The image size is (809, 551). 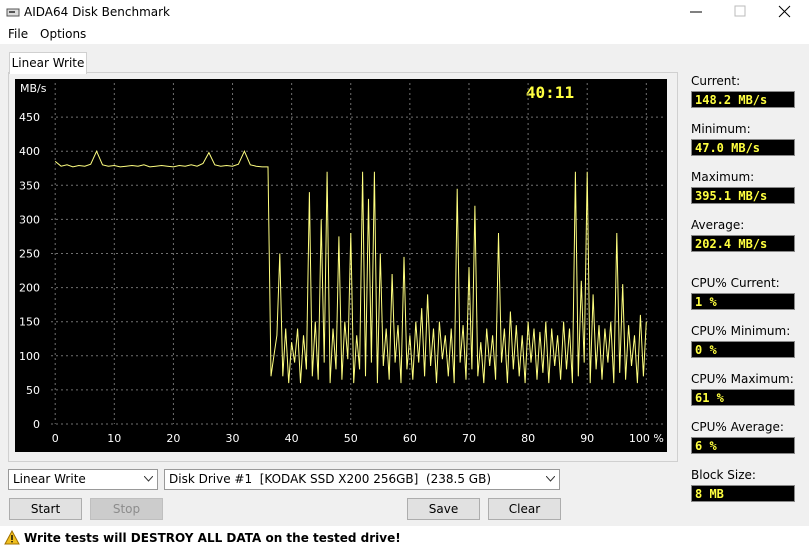 I want to click on window-title: AIDA64 Disk Benchmark, so click(x=97, y=12).